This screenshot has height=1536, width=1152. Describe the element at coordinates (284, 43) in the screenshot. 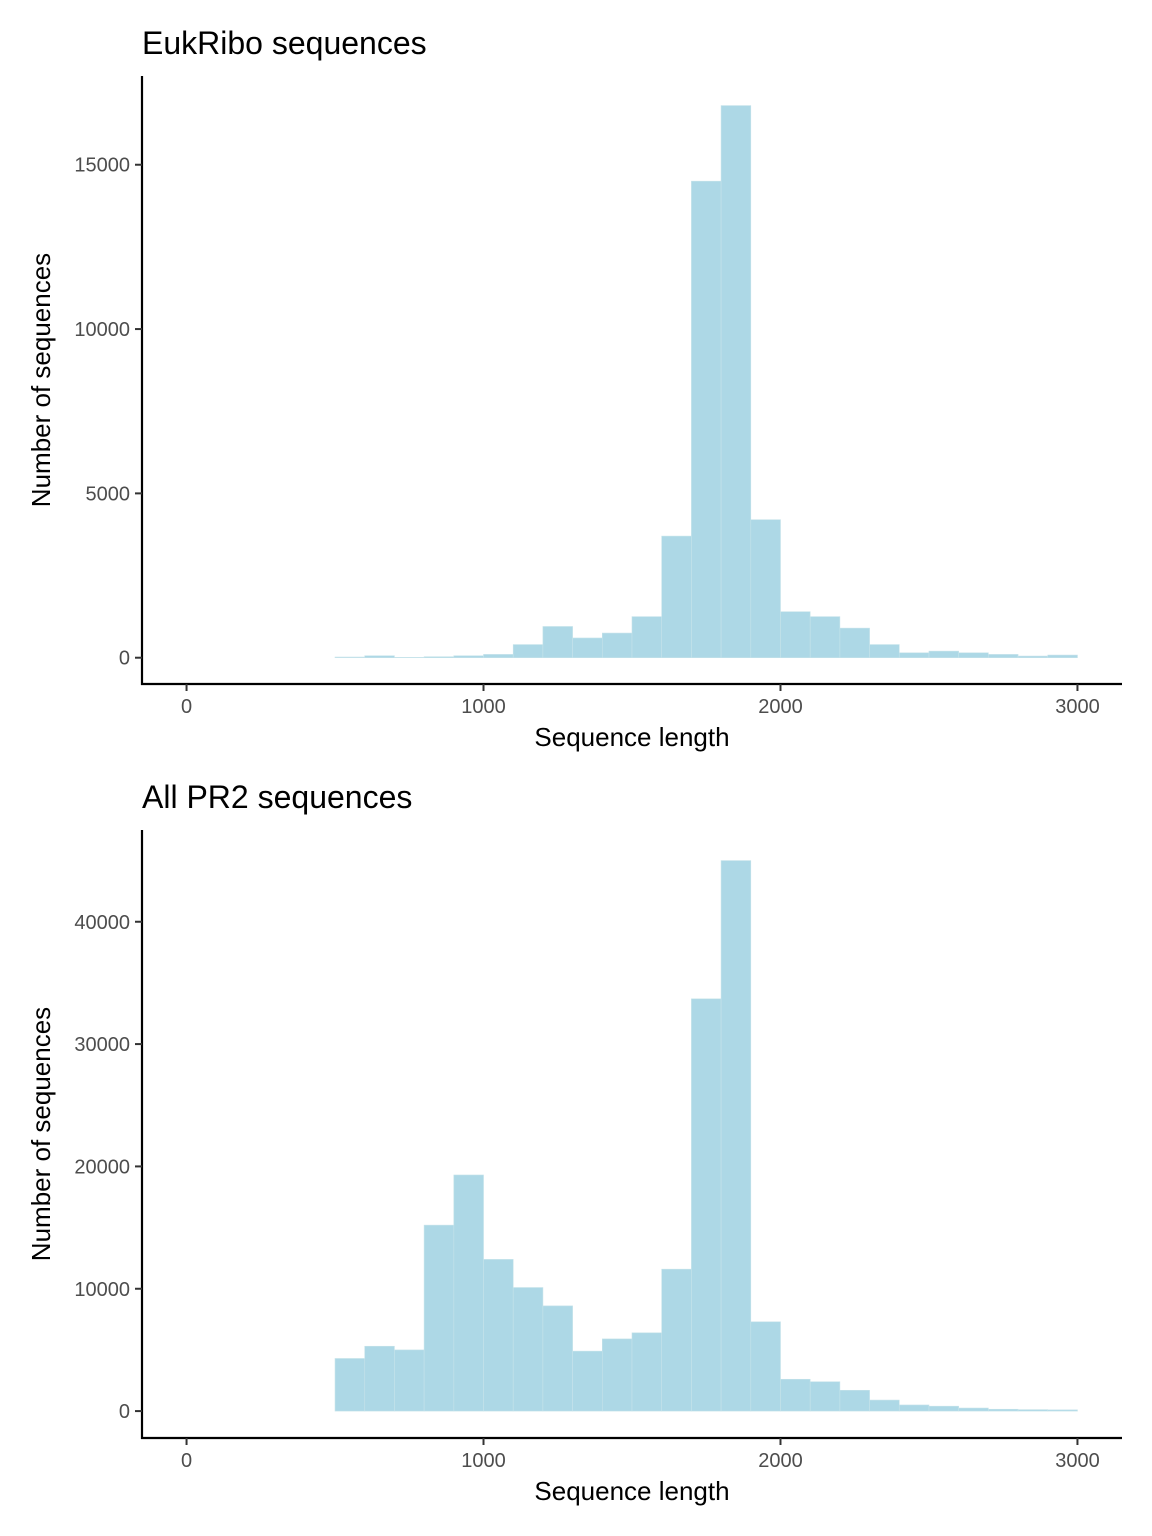

I see `chart-title: EukRibo sequences` at that location.